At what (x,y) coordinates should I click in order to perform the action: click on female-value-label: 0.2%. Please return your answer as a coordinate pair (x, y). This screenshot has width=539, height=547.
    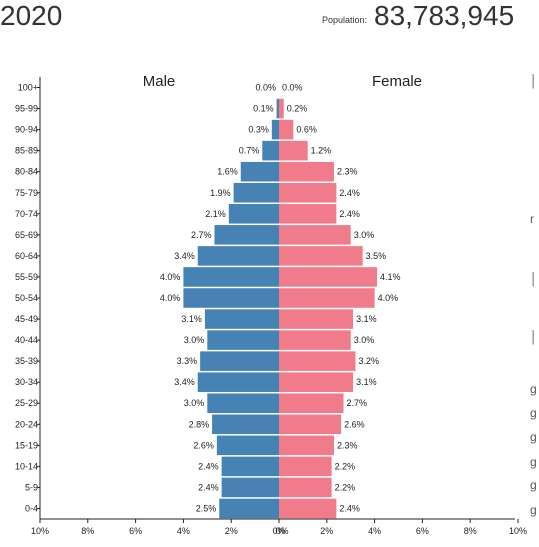
    Looking at the image, I should click on (297, 109).